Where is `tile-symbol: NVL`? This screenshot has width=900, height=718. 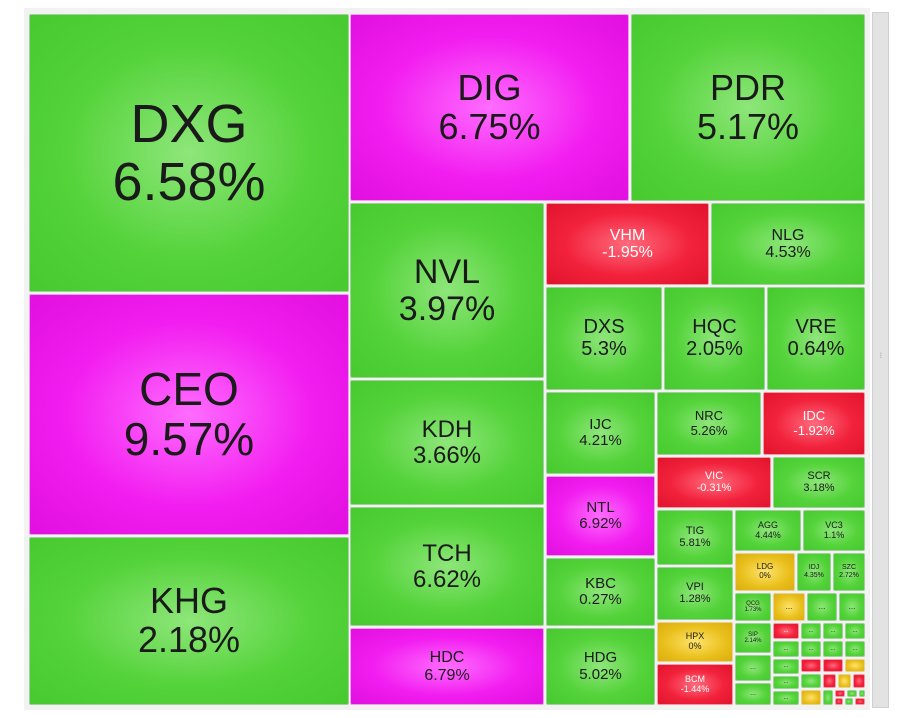
tile-symbol: NVL is located at coordinates (447, 271).